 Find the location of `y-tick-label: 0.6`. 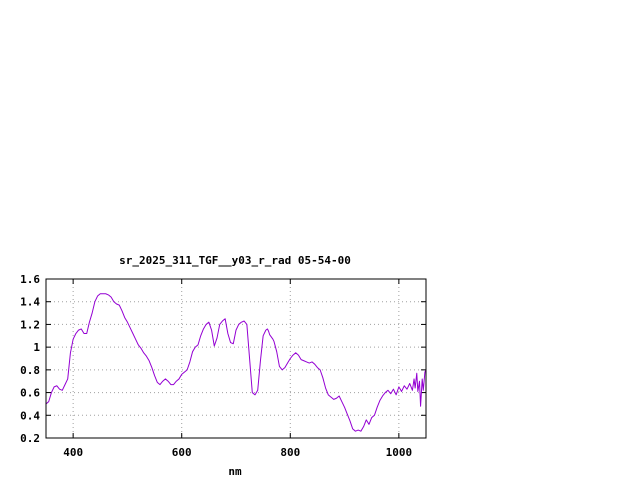

y-tick-label: 0.6 is located at coordinates (30, 393).